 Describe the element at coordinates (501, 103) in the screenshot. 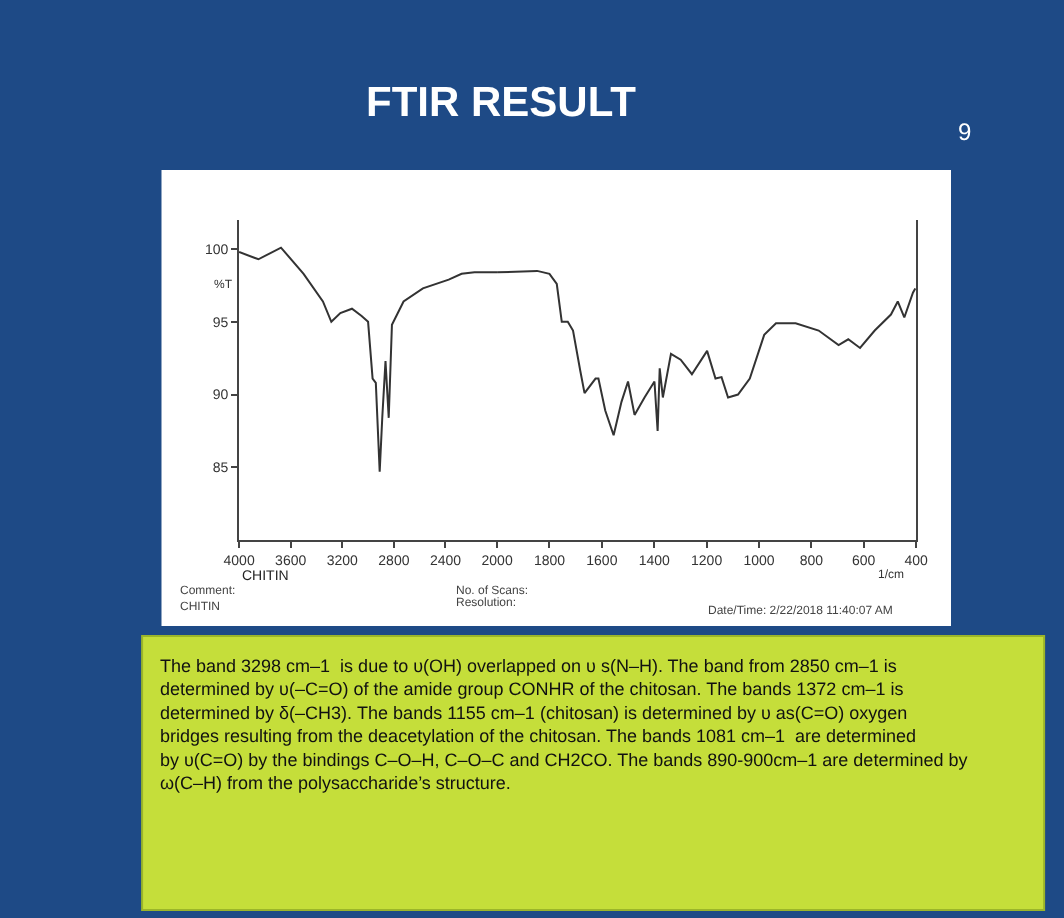

I see `chart-title: FTIR RESULT` at that location.